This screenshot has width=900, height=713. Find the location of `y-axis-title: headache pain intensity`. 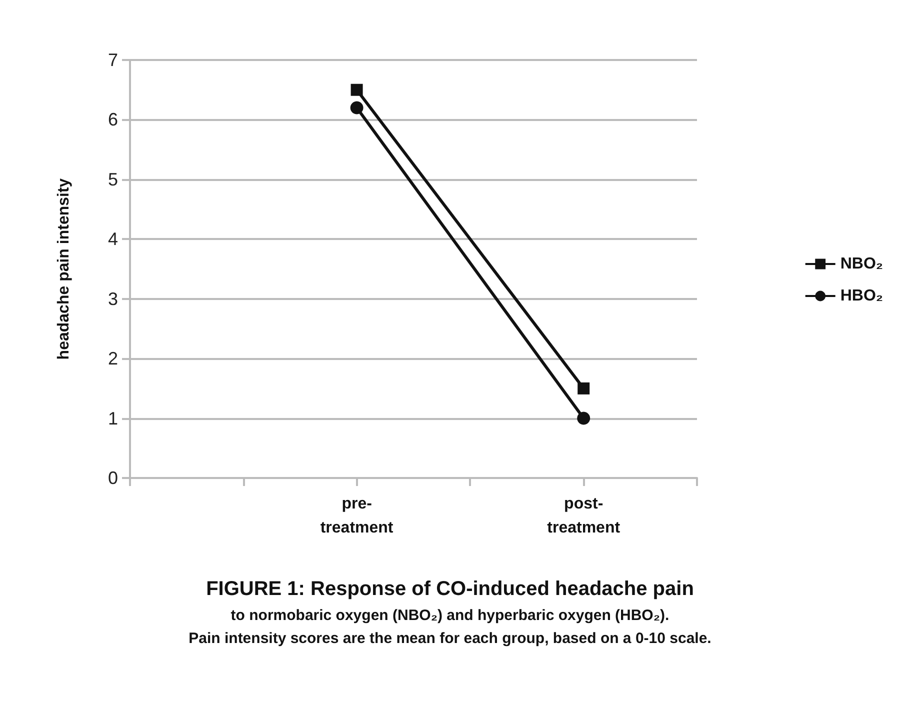

y-axis-title: headache pain intensity is located at coordinates (64, 269).